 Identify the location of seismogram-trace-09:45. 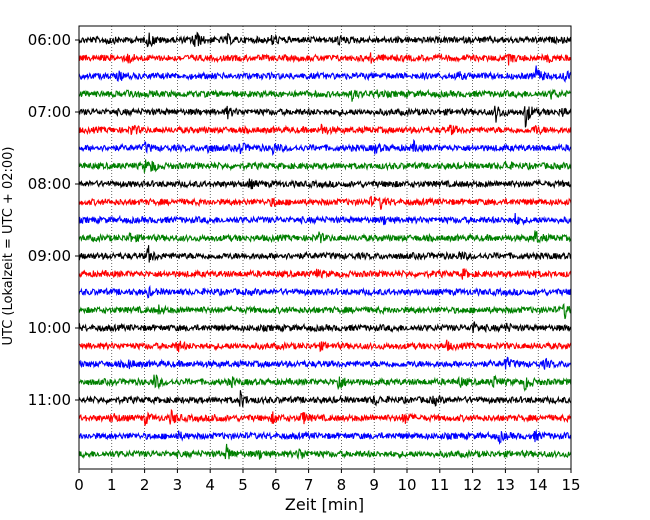
(325, 311).